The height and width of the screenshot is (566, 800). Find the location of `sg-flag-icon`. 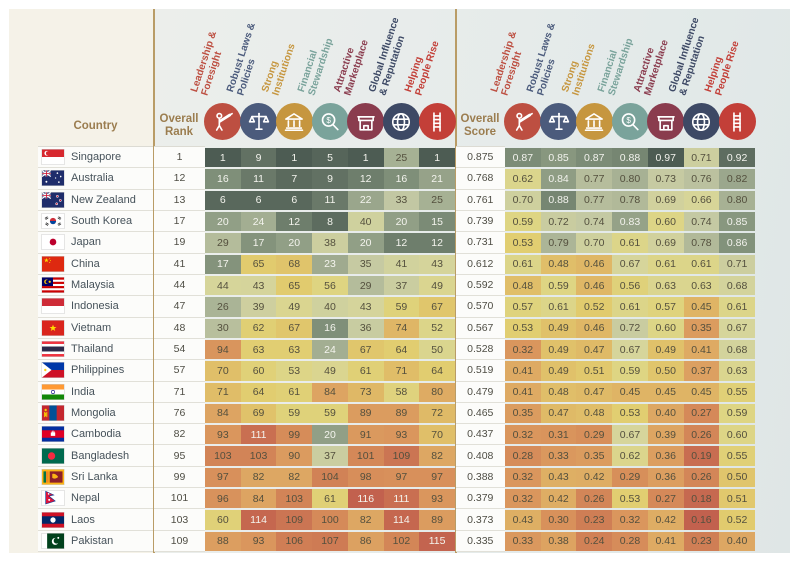

sg-flag-icon is located at coordinates (53, 157).